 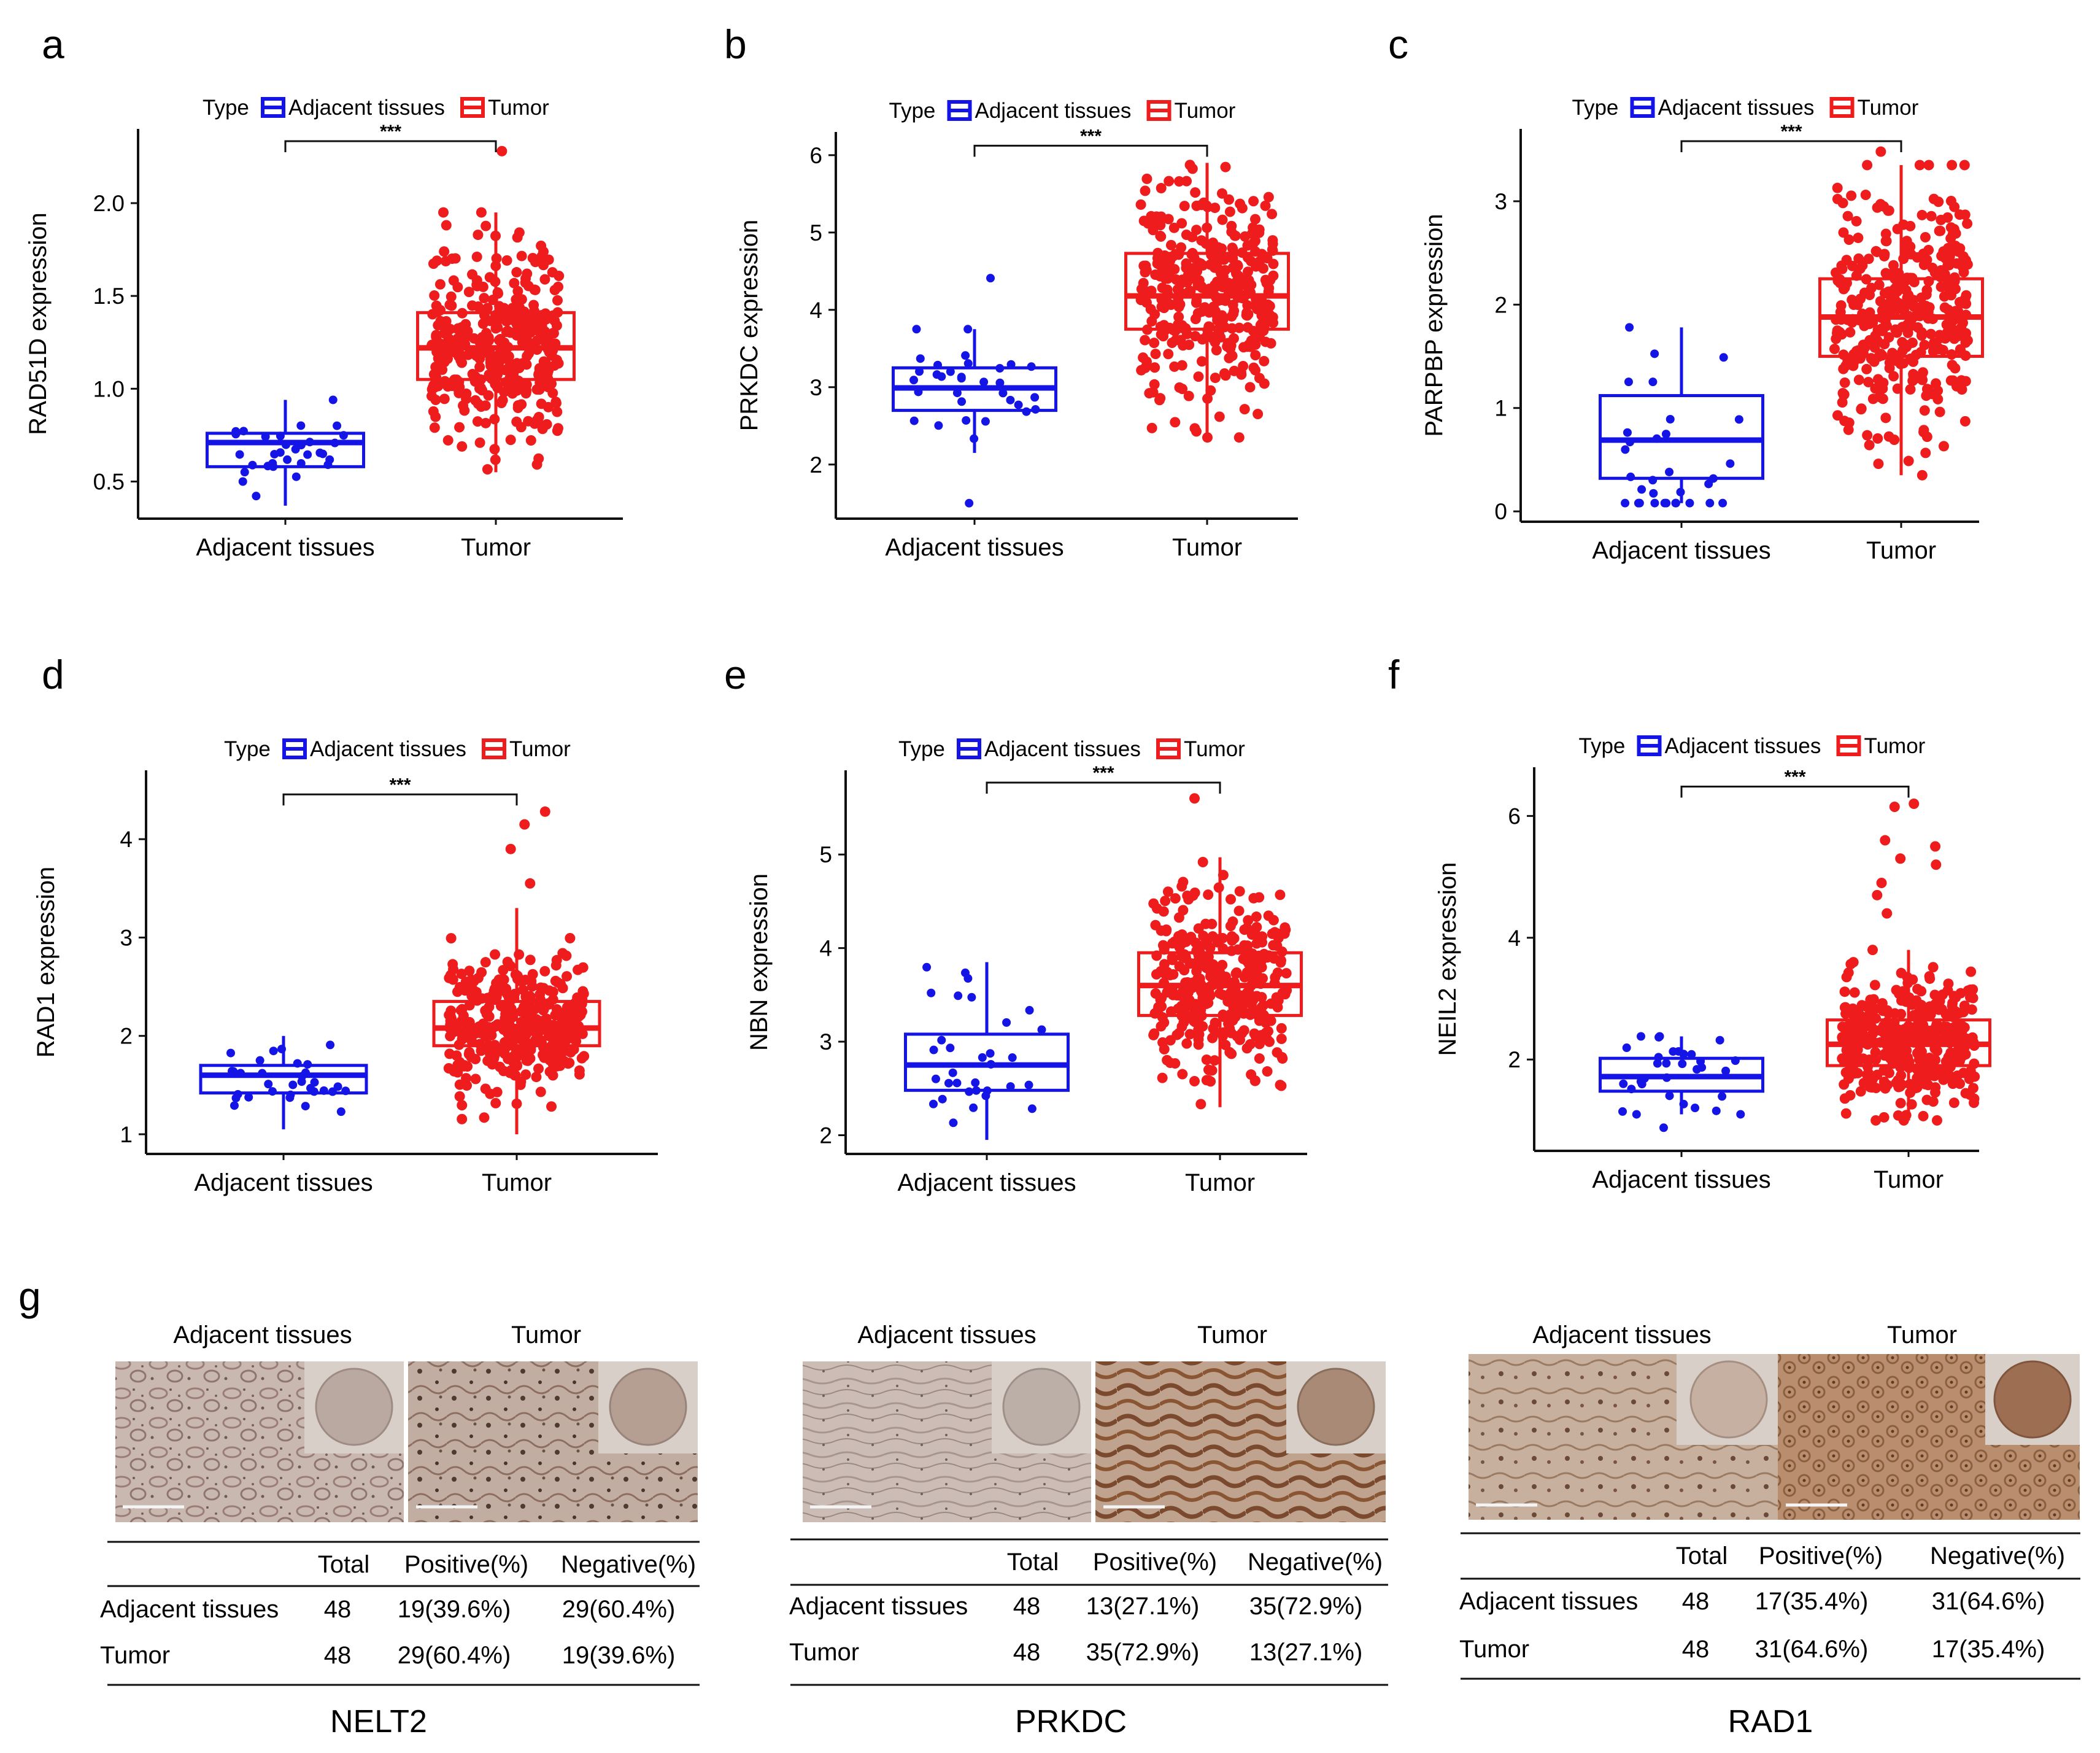 What do you see at coordinates (546, 1335) in the screenshot?
I see `ihc-image-label-tumor: Tumor` at bounding box center [546, 1335].